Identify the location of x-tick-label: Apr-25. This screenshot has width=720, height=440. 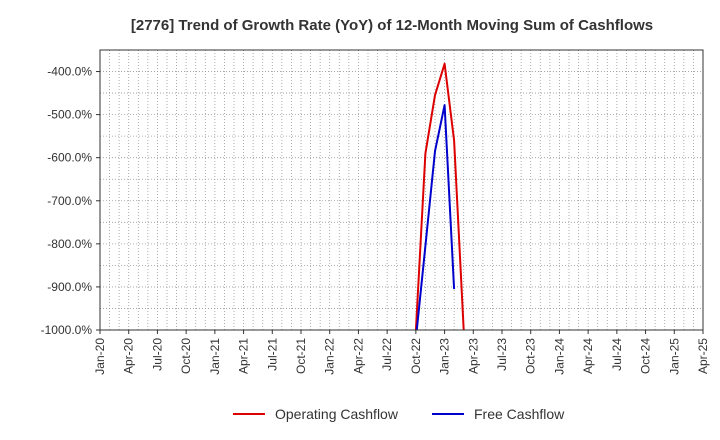
(703, 356).